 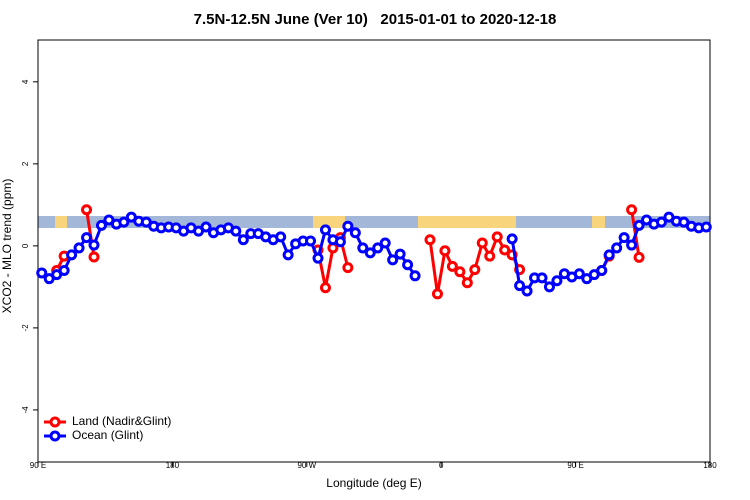 What do you see at coordinates (25, 81) in the screenshot?
I see `y-tick-label: 4` at bounding box center [25, 81].